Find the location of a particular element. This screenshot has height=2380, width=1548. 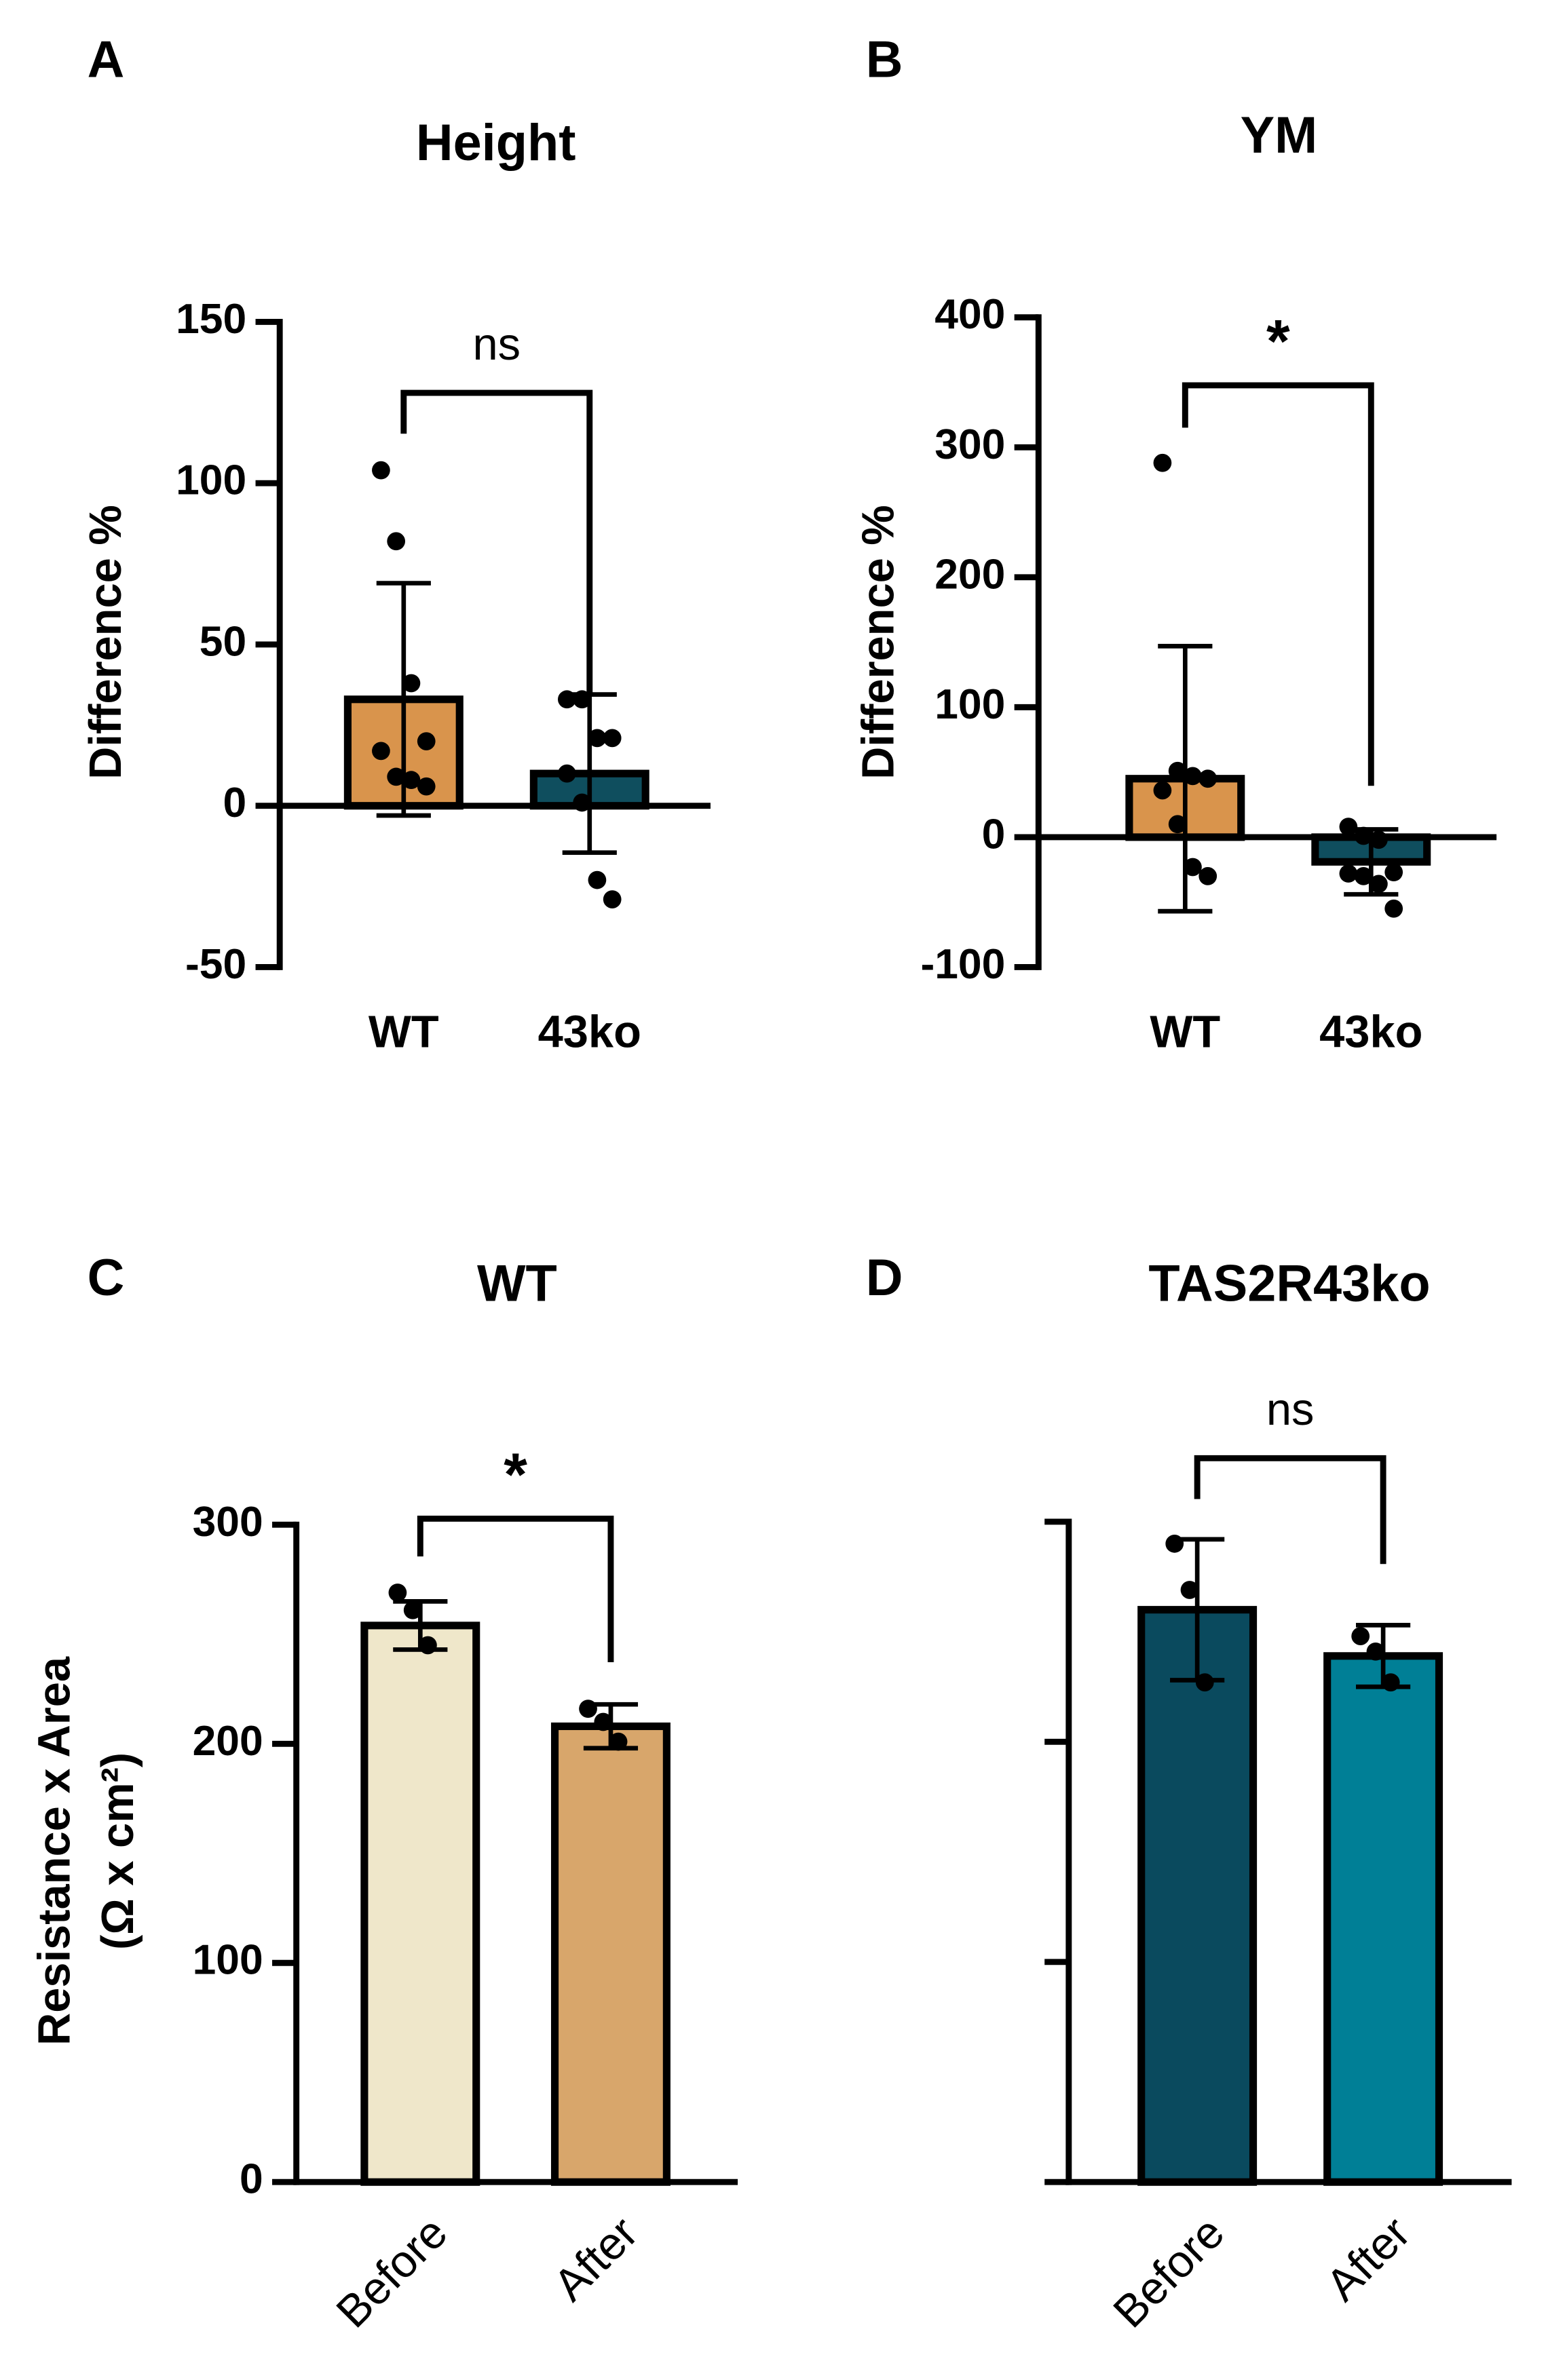

chart-title: WT is located at coordinates (517, 1284).